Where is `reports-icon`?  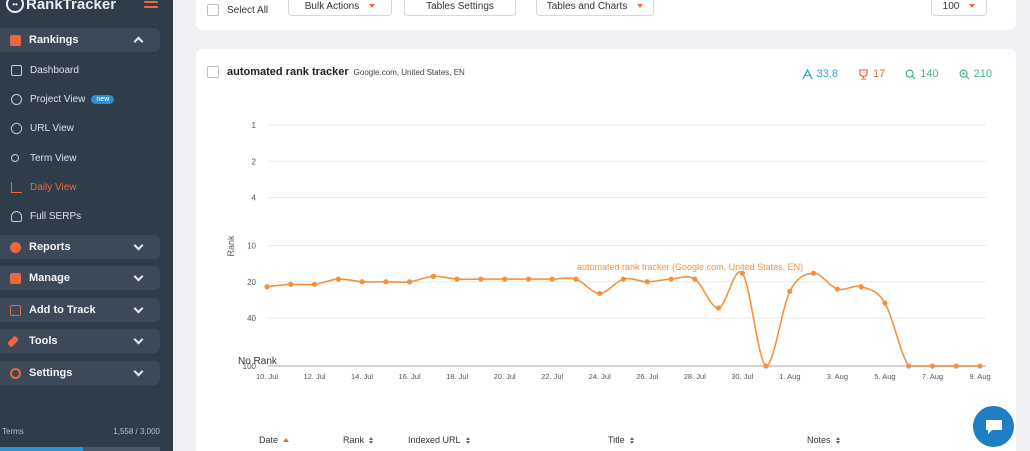
reports-icon is located at coordinates (15, 247).